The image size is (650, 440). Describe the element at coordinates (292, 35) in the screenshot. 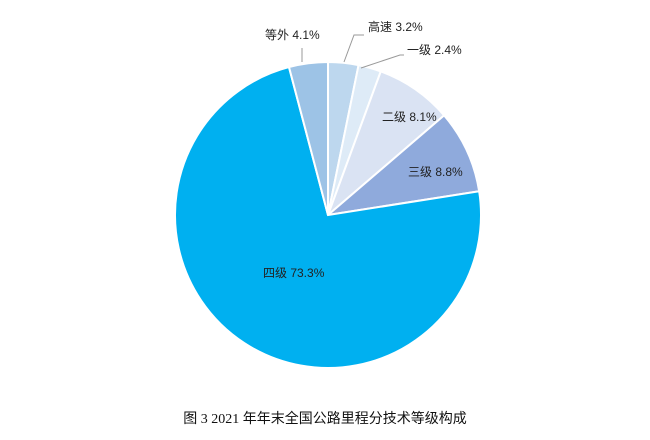

I see `data-label-5: 等外 4.1%` at that location.